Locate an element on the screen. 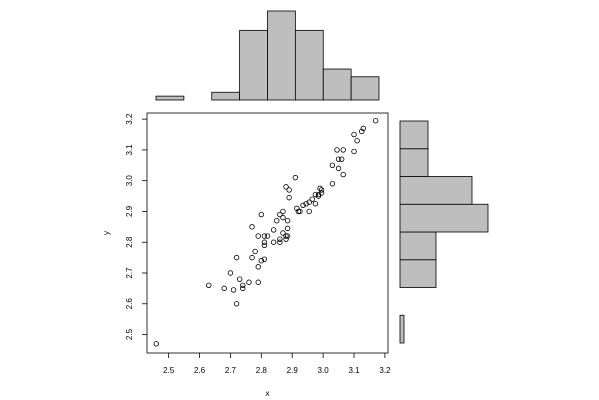 The image size is (599, 400). x-tick-label: 2.7 is located at coordinates (231, 370).